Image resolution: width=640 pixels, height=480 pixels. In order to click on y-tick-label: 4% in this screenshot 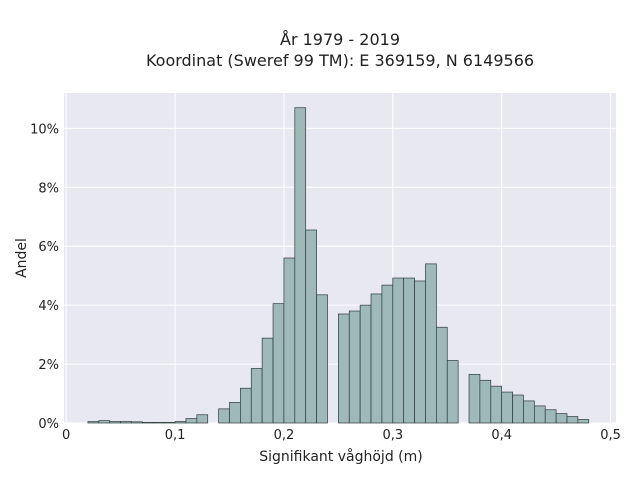, I will do `click(48, 306)`.